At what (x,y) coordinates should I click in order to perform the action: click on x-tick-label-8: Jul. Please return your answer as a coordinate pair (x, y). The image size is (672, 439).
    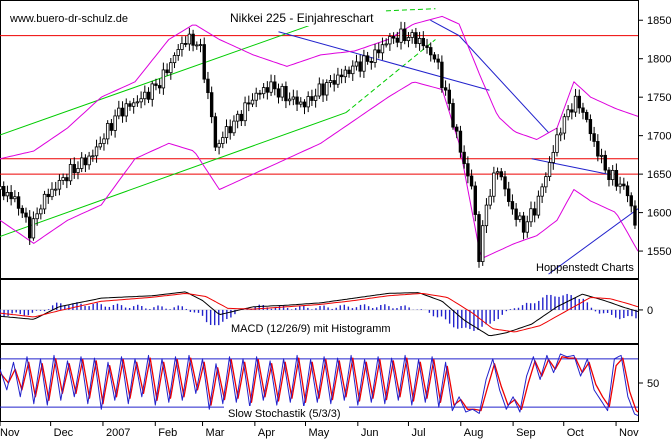
    Looking at the image, I should click on (418, 433).